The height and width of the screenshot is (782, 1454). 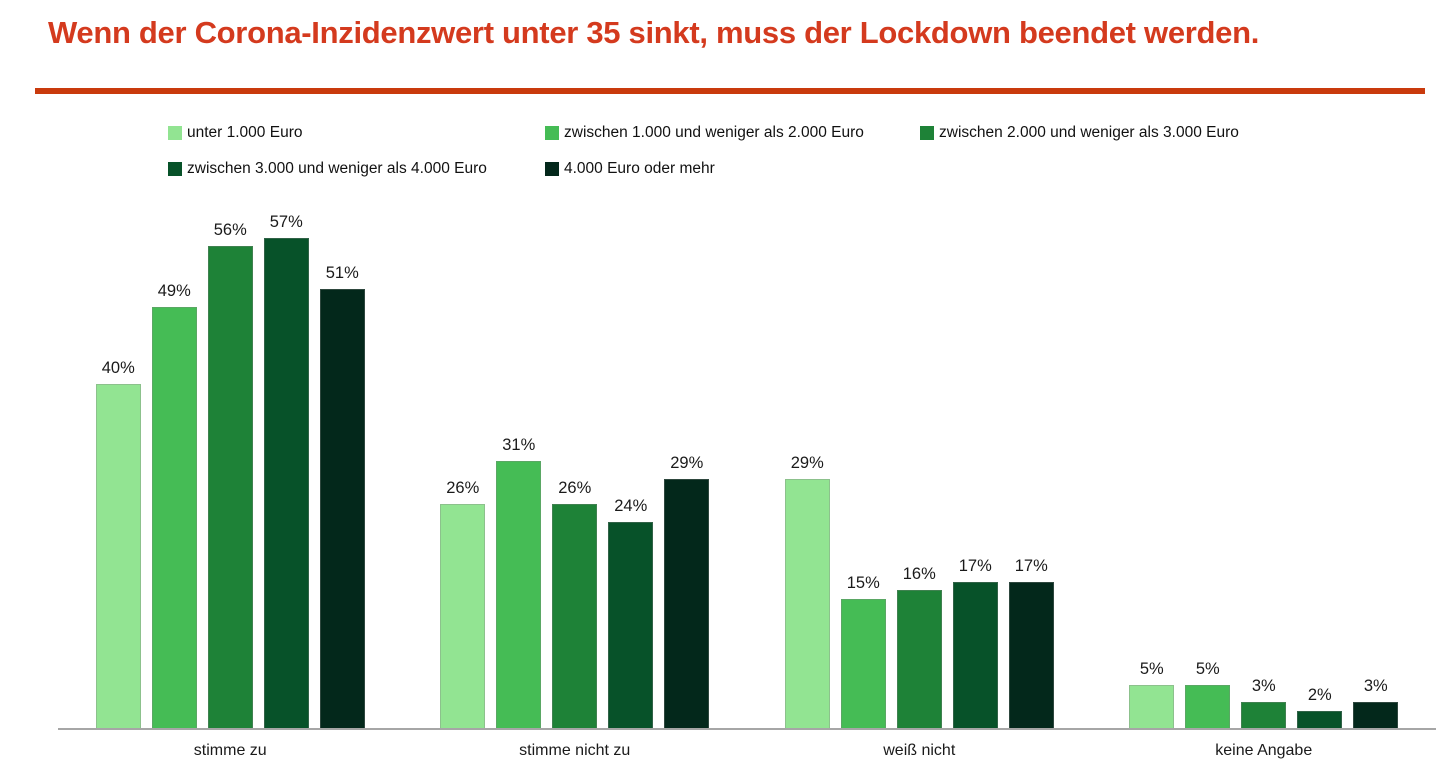 What do you see at coordinates (732, 169) in the screenshot?
I see `legend-item: 4.000 Euro oder mehr` at bounding box center [732, 169].